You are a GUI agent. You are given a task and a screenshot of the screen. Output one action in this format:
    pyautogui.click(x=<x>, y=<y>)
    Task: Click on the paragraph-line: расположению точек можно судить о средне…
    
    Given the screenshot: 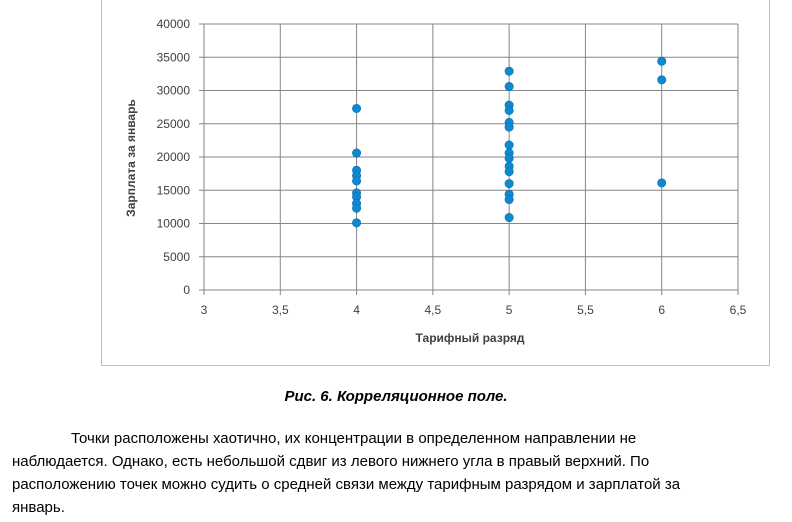 What is the action you would take?
    pyautogui.click(x=346, y=484)
    